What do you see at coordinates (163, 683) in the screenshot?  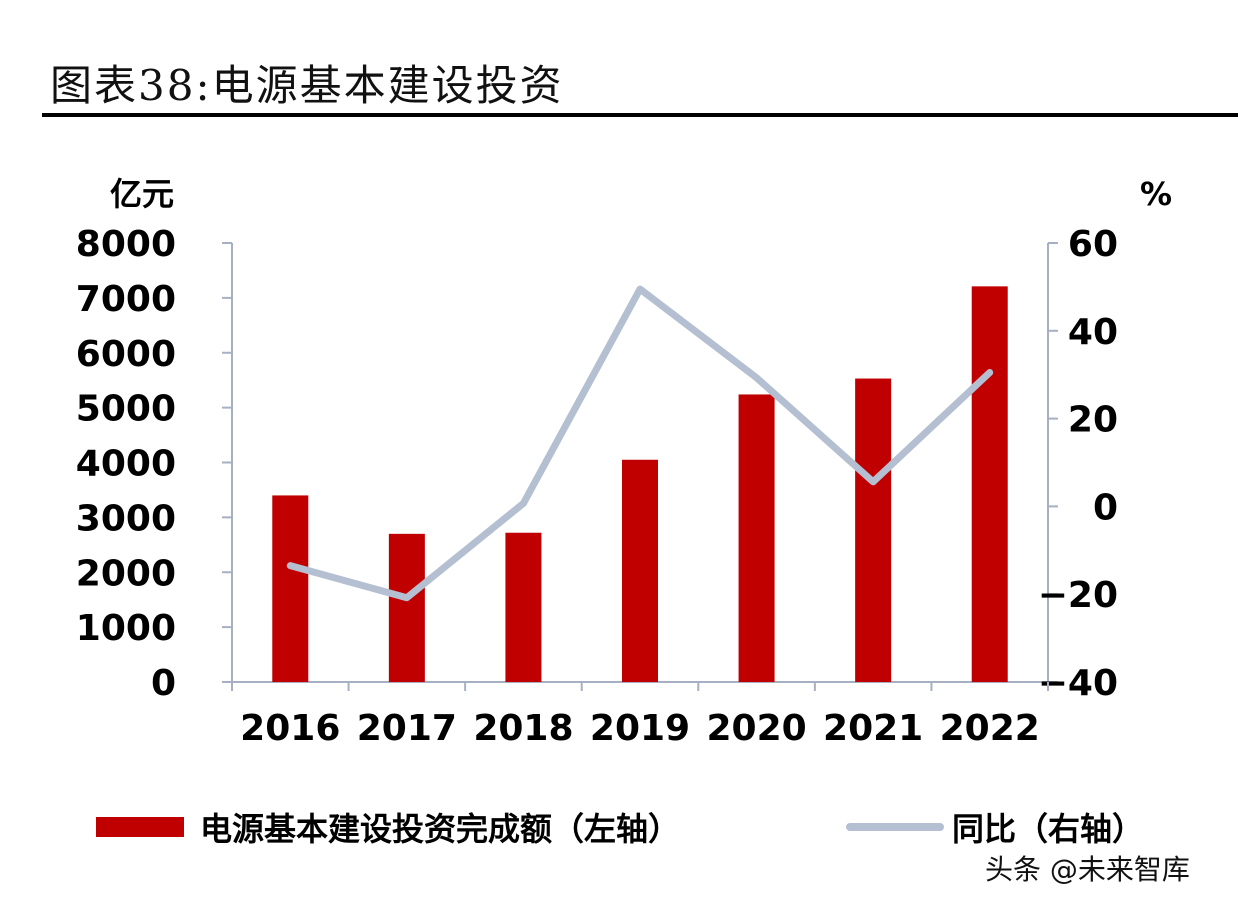 I see `left-tick-label: 0` at bounding box center [163, 683].